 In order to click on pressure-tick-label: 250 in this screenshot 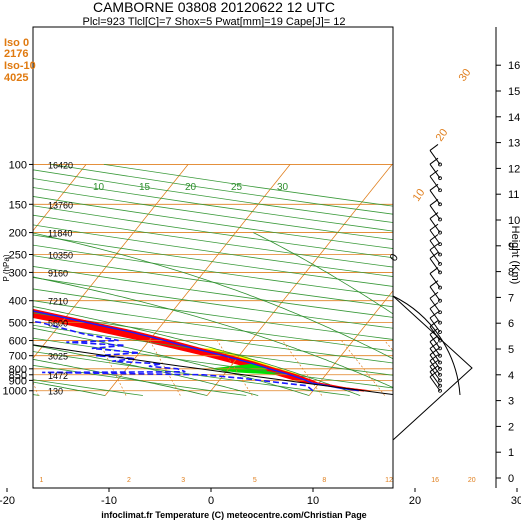, I will do `click(18, 256)`.